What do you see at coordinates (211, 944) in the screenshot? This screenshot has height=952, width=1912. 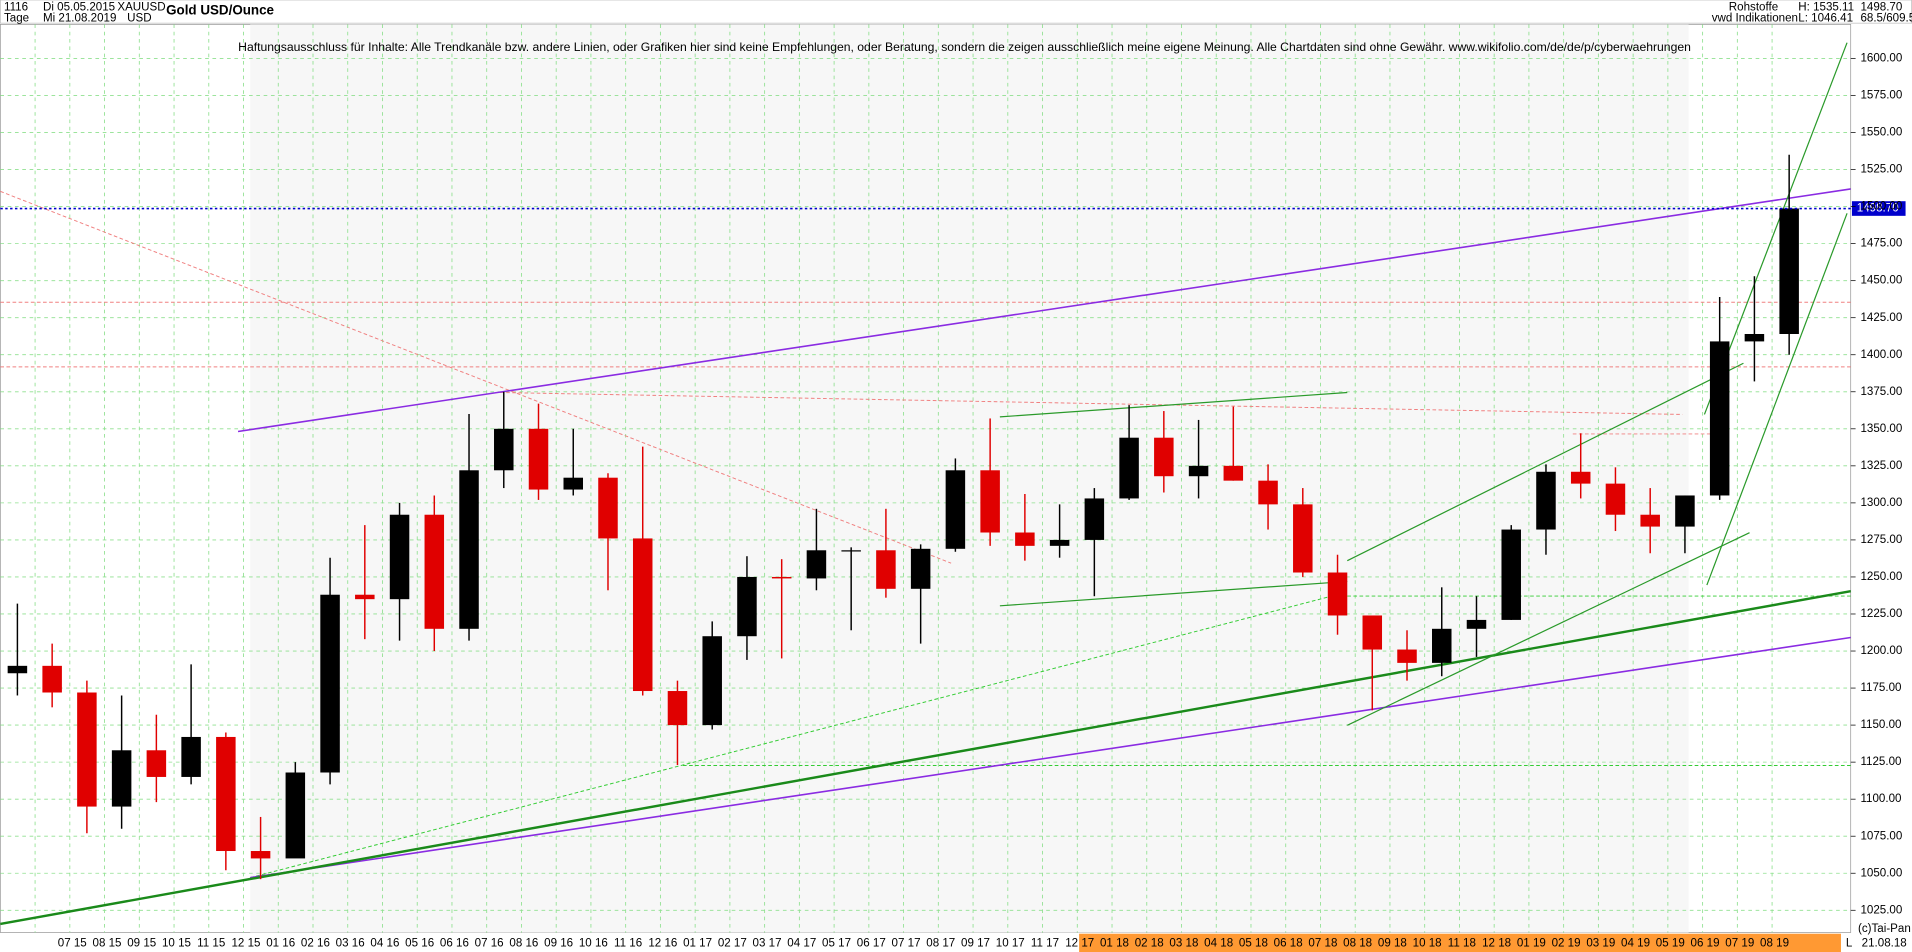 I see `x-tick-label: 11 15` at bounding box center [211, 944].